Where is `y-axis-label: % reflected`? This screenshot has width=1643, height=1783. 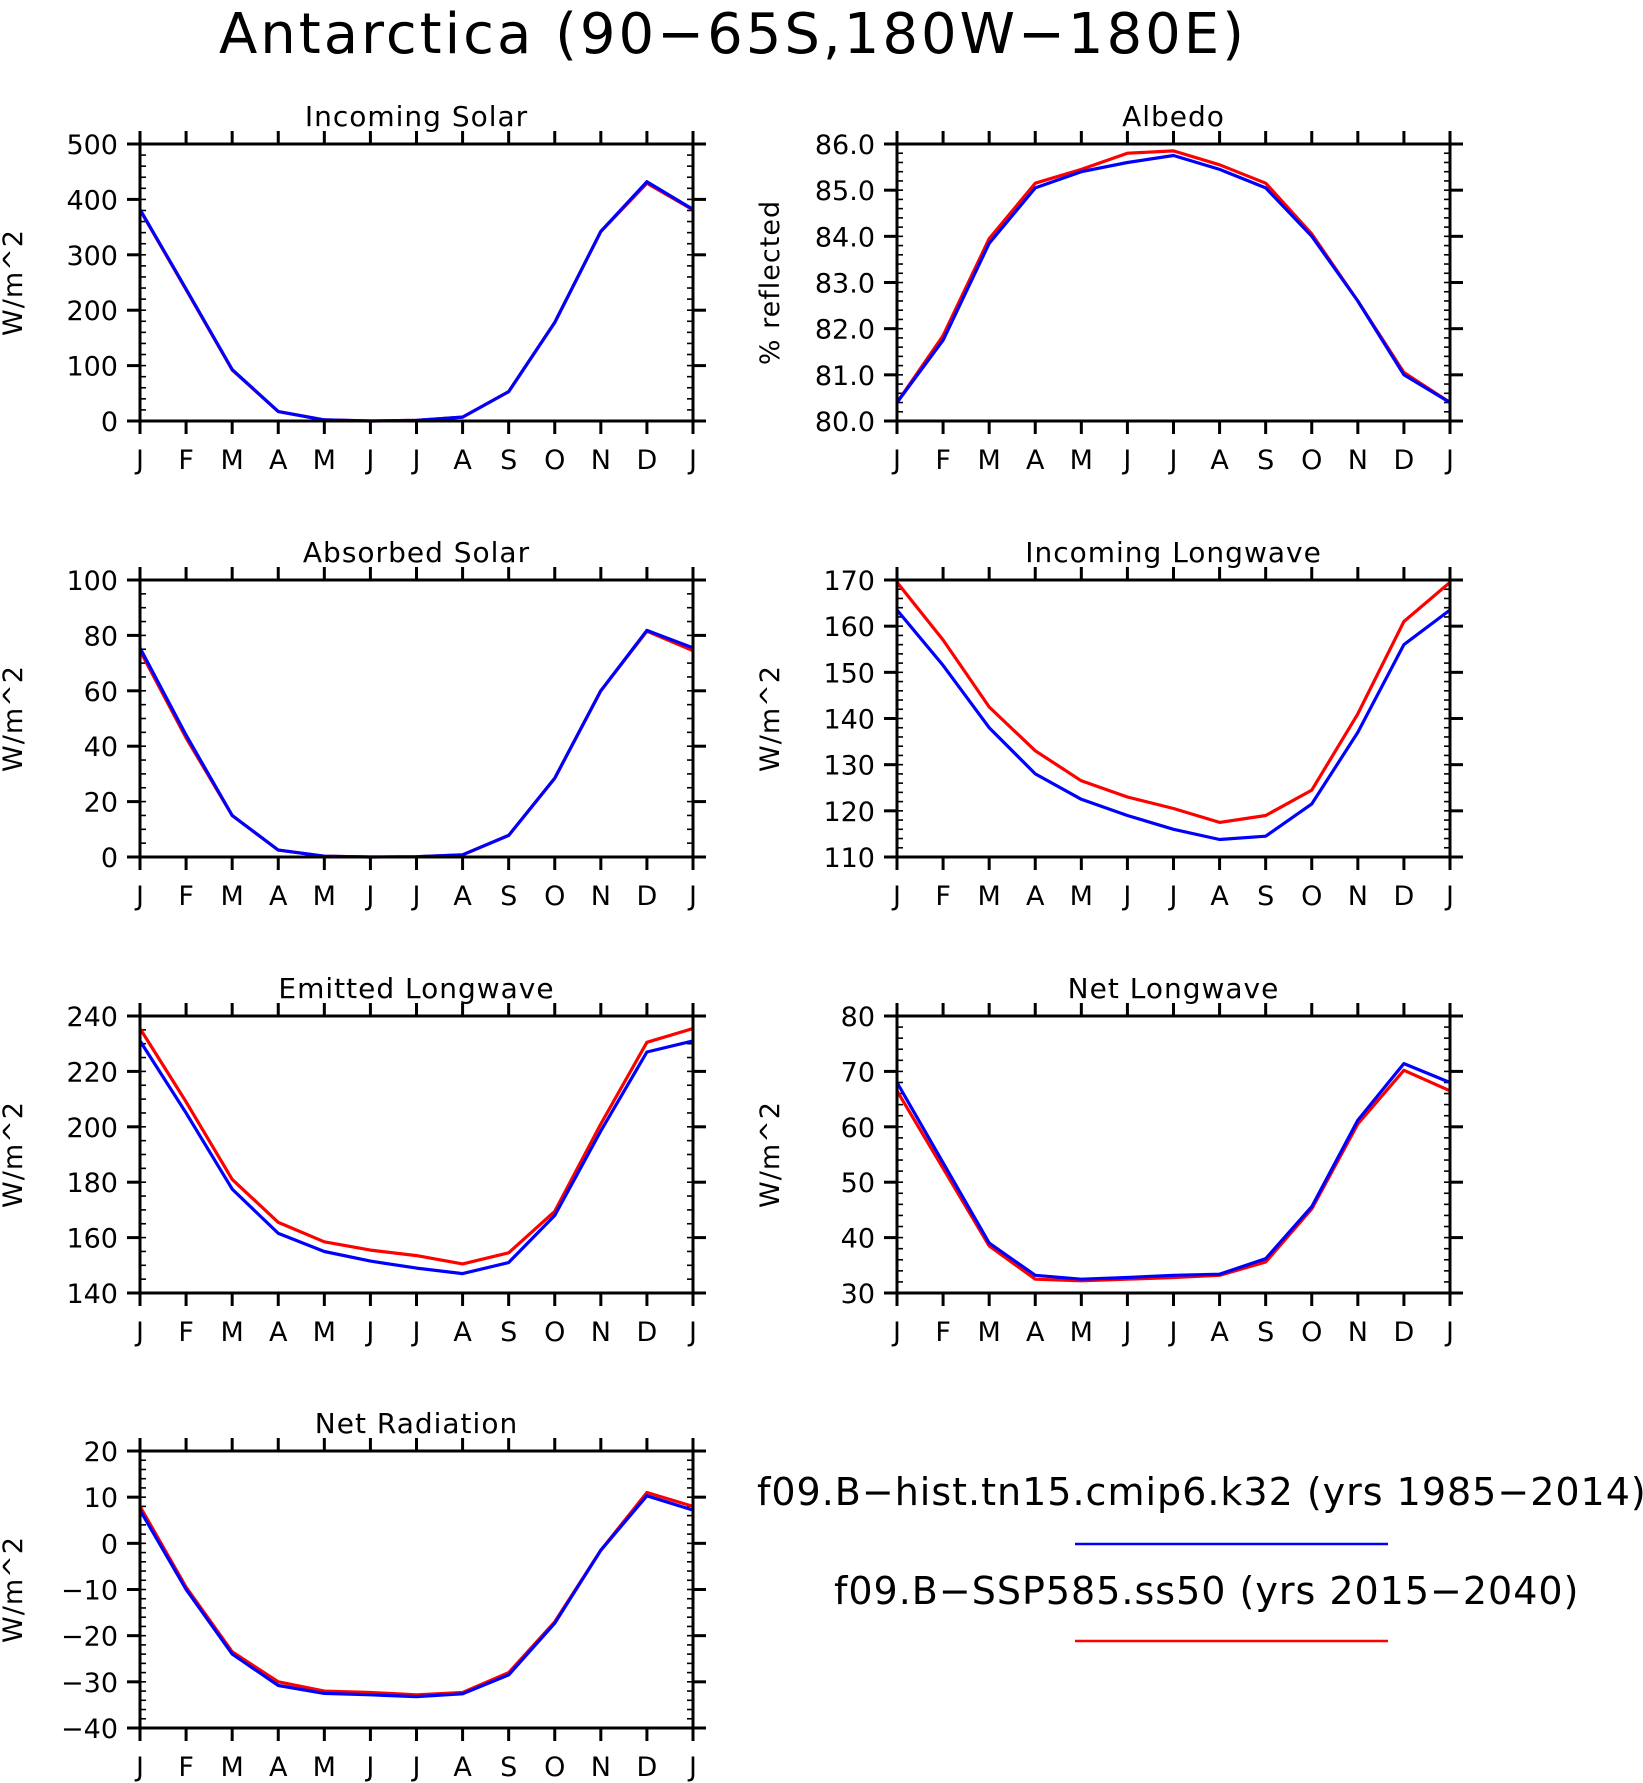
y-axis-label: % reflected is located at coordinates (770, 282).